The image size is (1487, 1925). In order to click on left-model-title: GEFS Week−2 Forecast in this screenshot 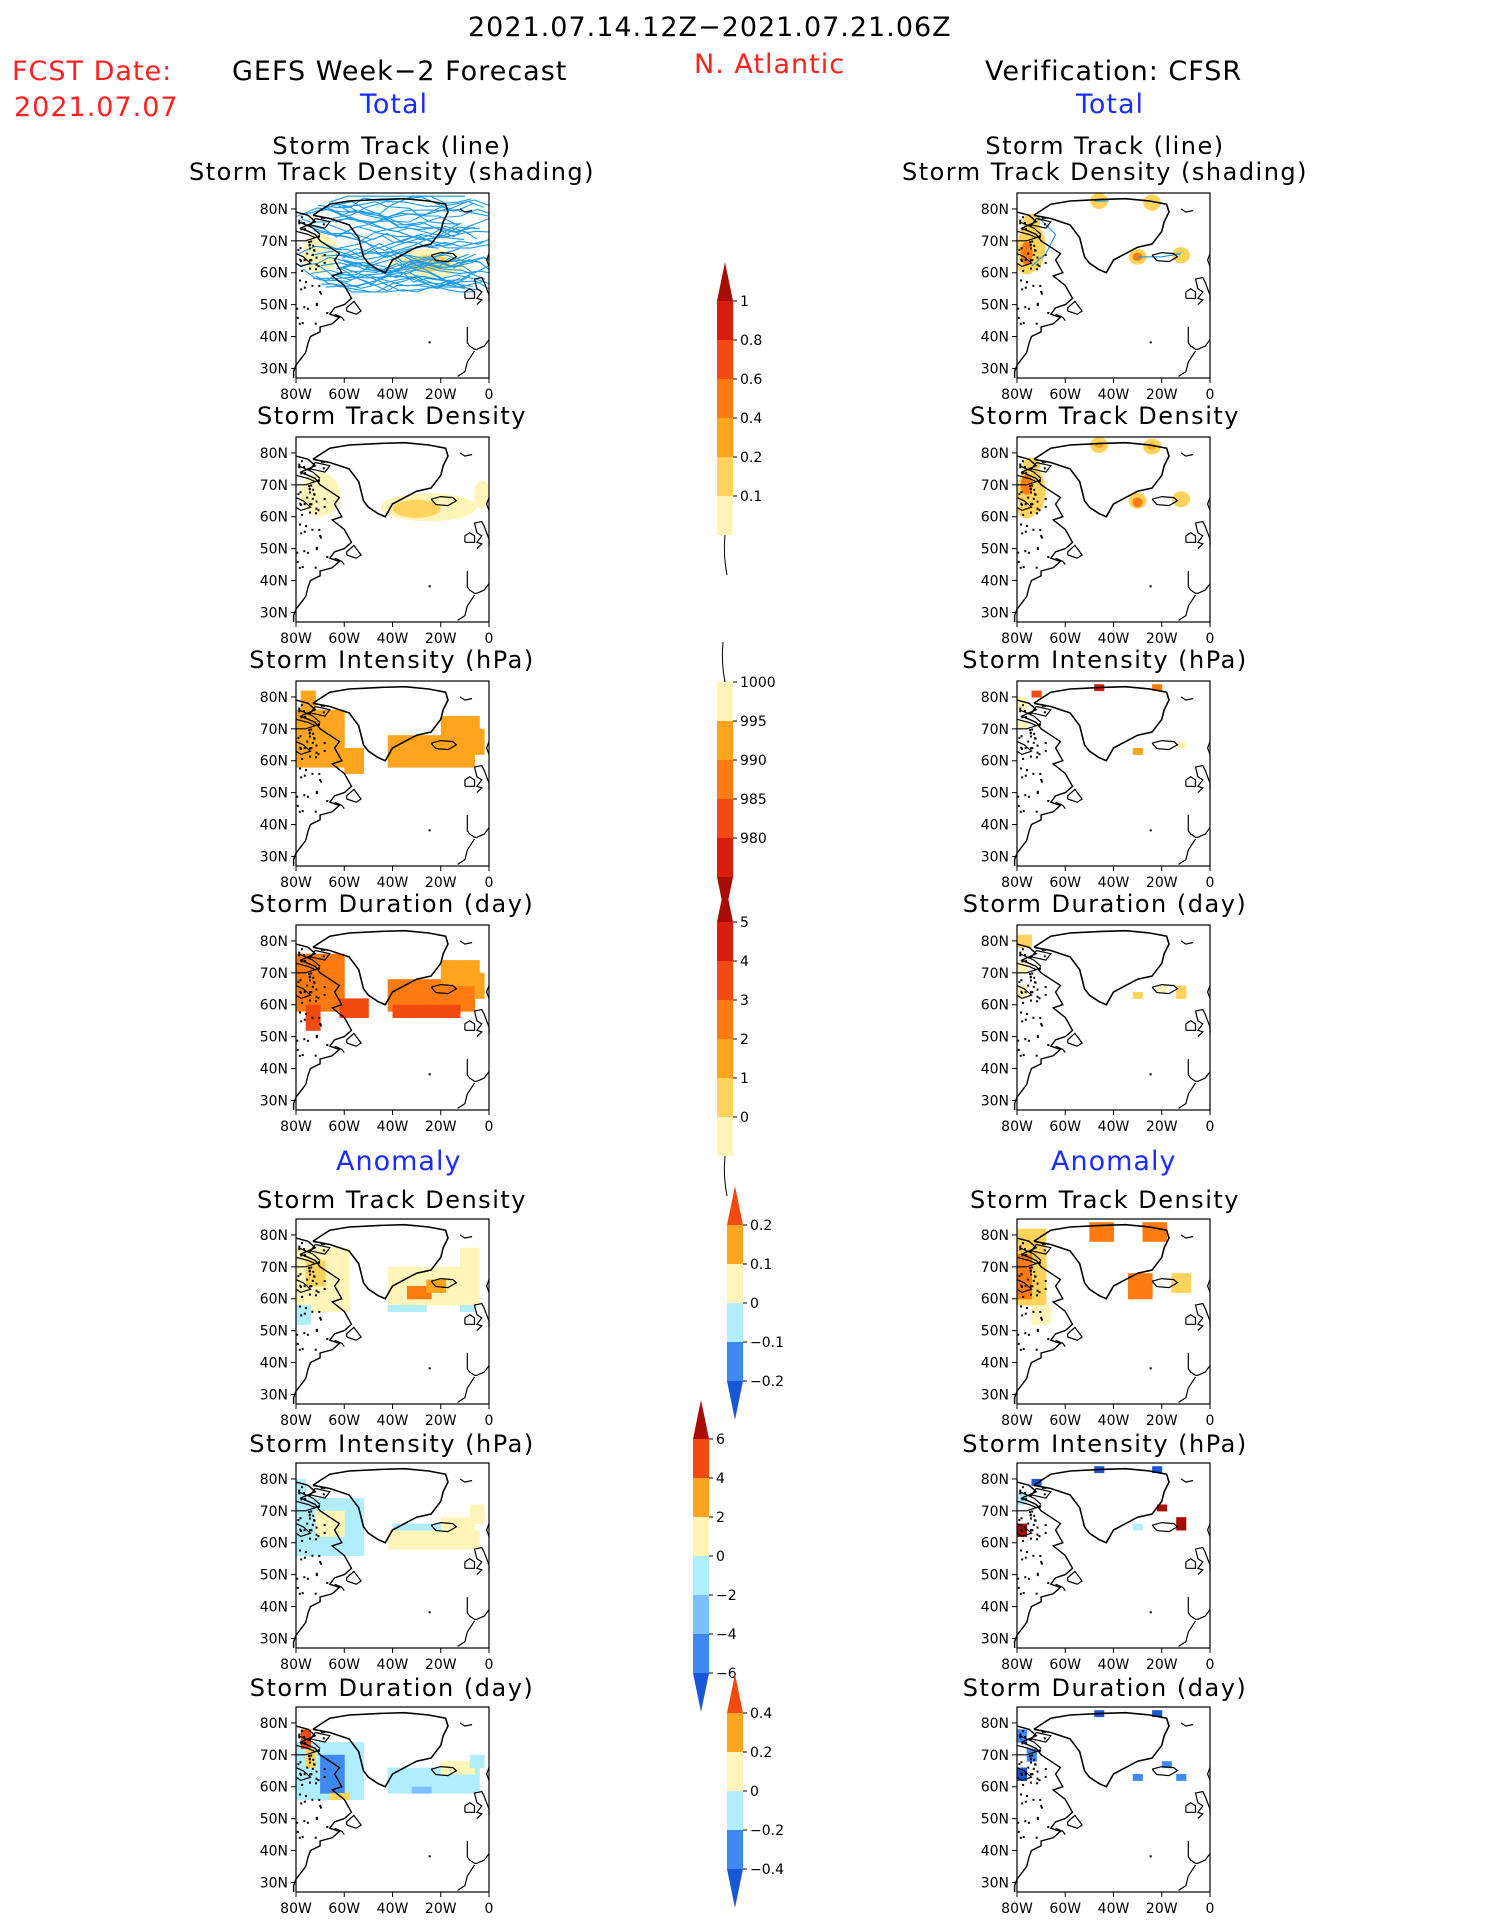, I will do `click(400, 71)`.